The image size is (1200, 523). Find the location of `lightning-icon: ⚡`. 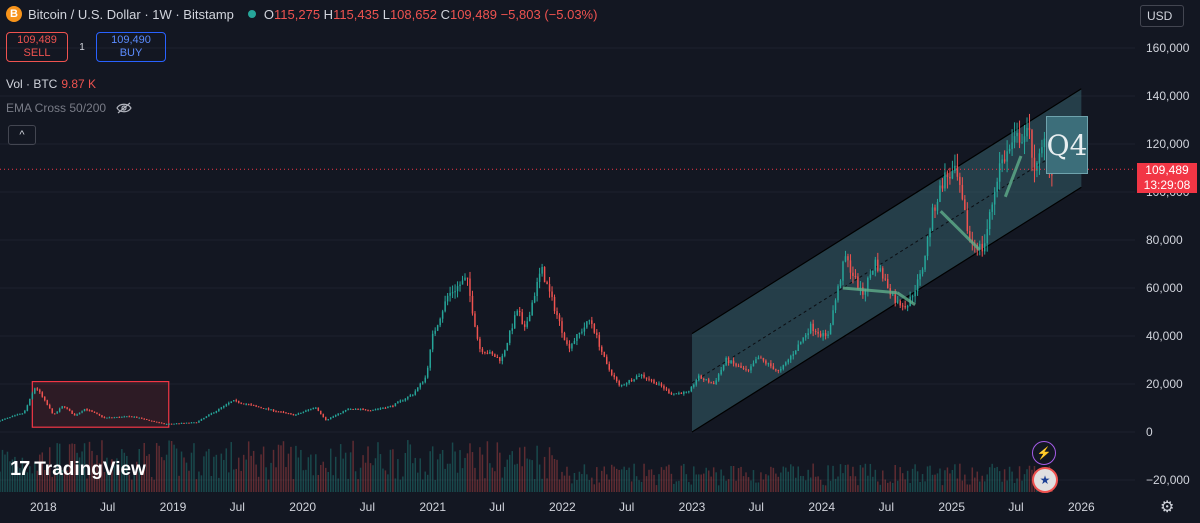

lightning-icon: ⚡ is located at coordinates (1044, 453).